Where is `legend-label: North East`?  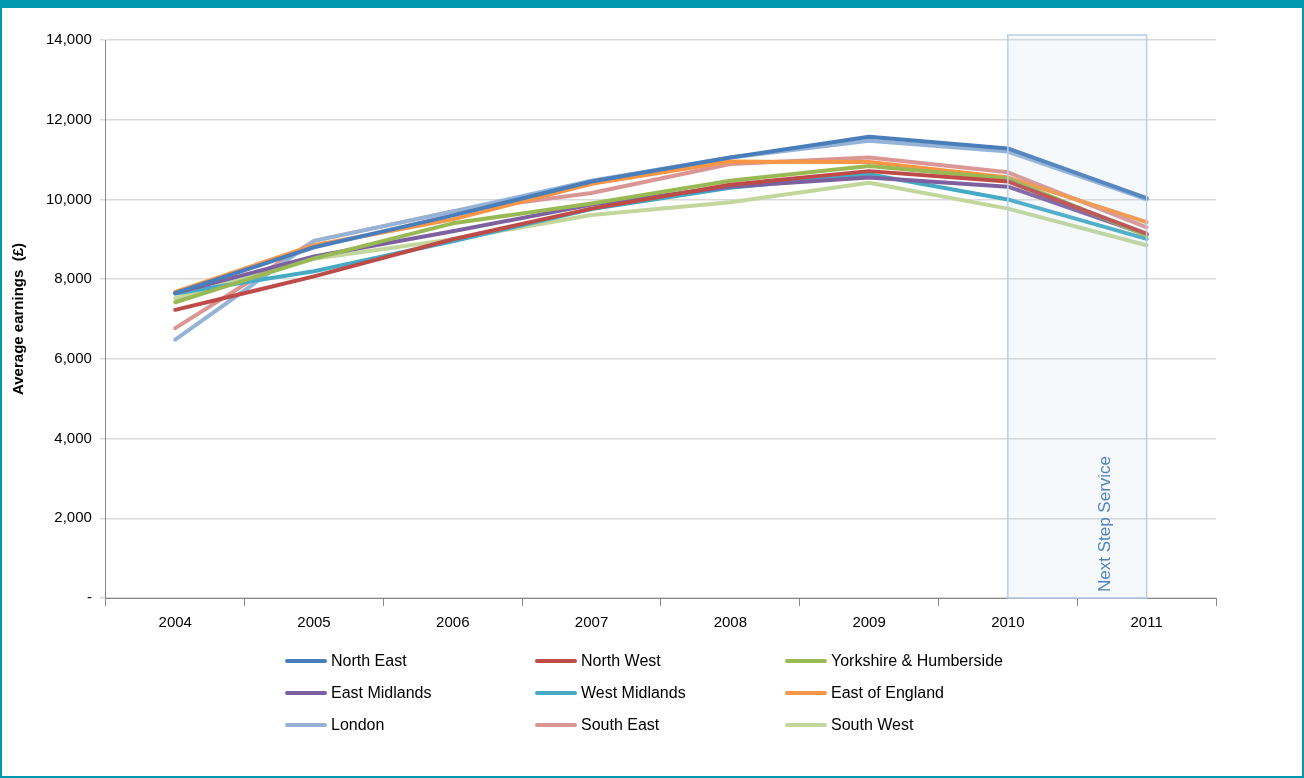
legend-label: North East is located at coordinates (369, 661).